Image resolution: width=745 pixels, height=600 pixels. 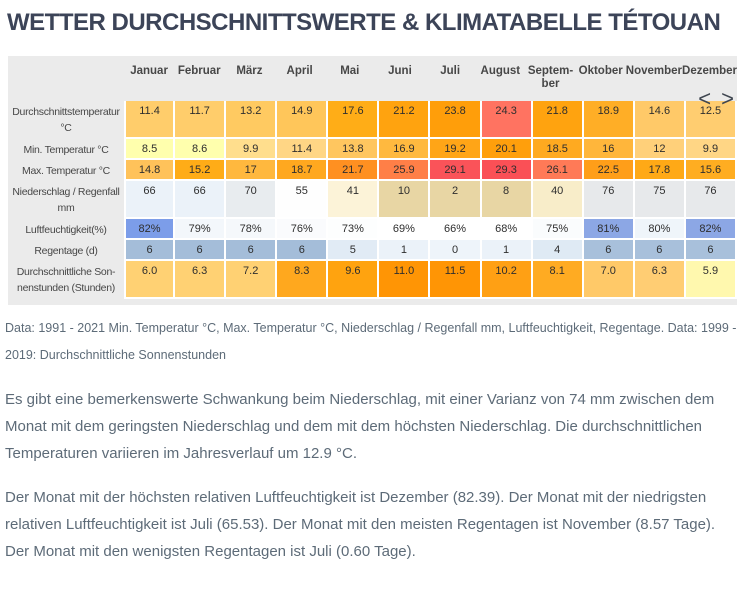 What do you see at coordinates (654, 71) in the screenshot?
I see `month-header: November` at bounding box center [654, 71].